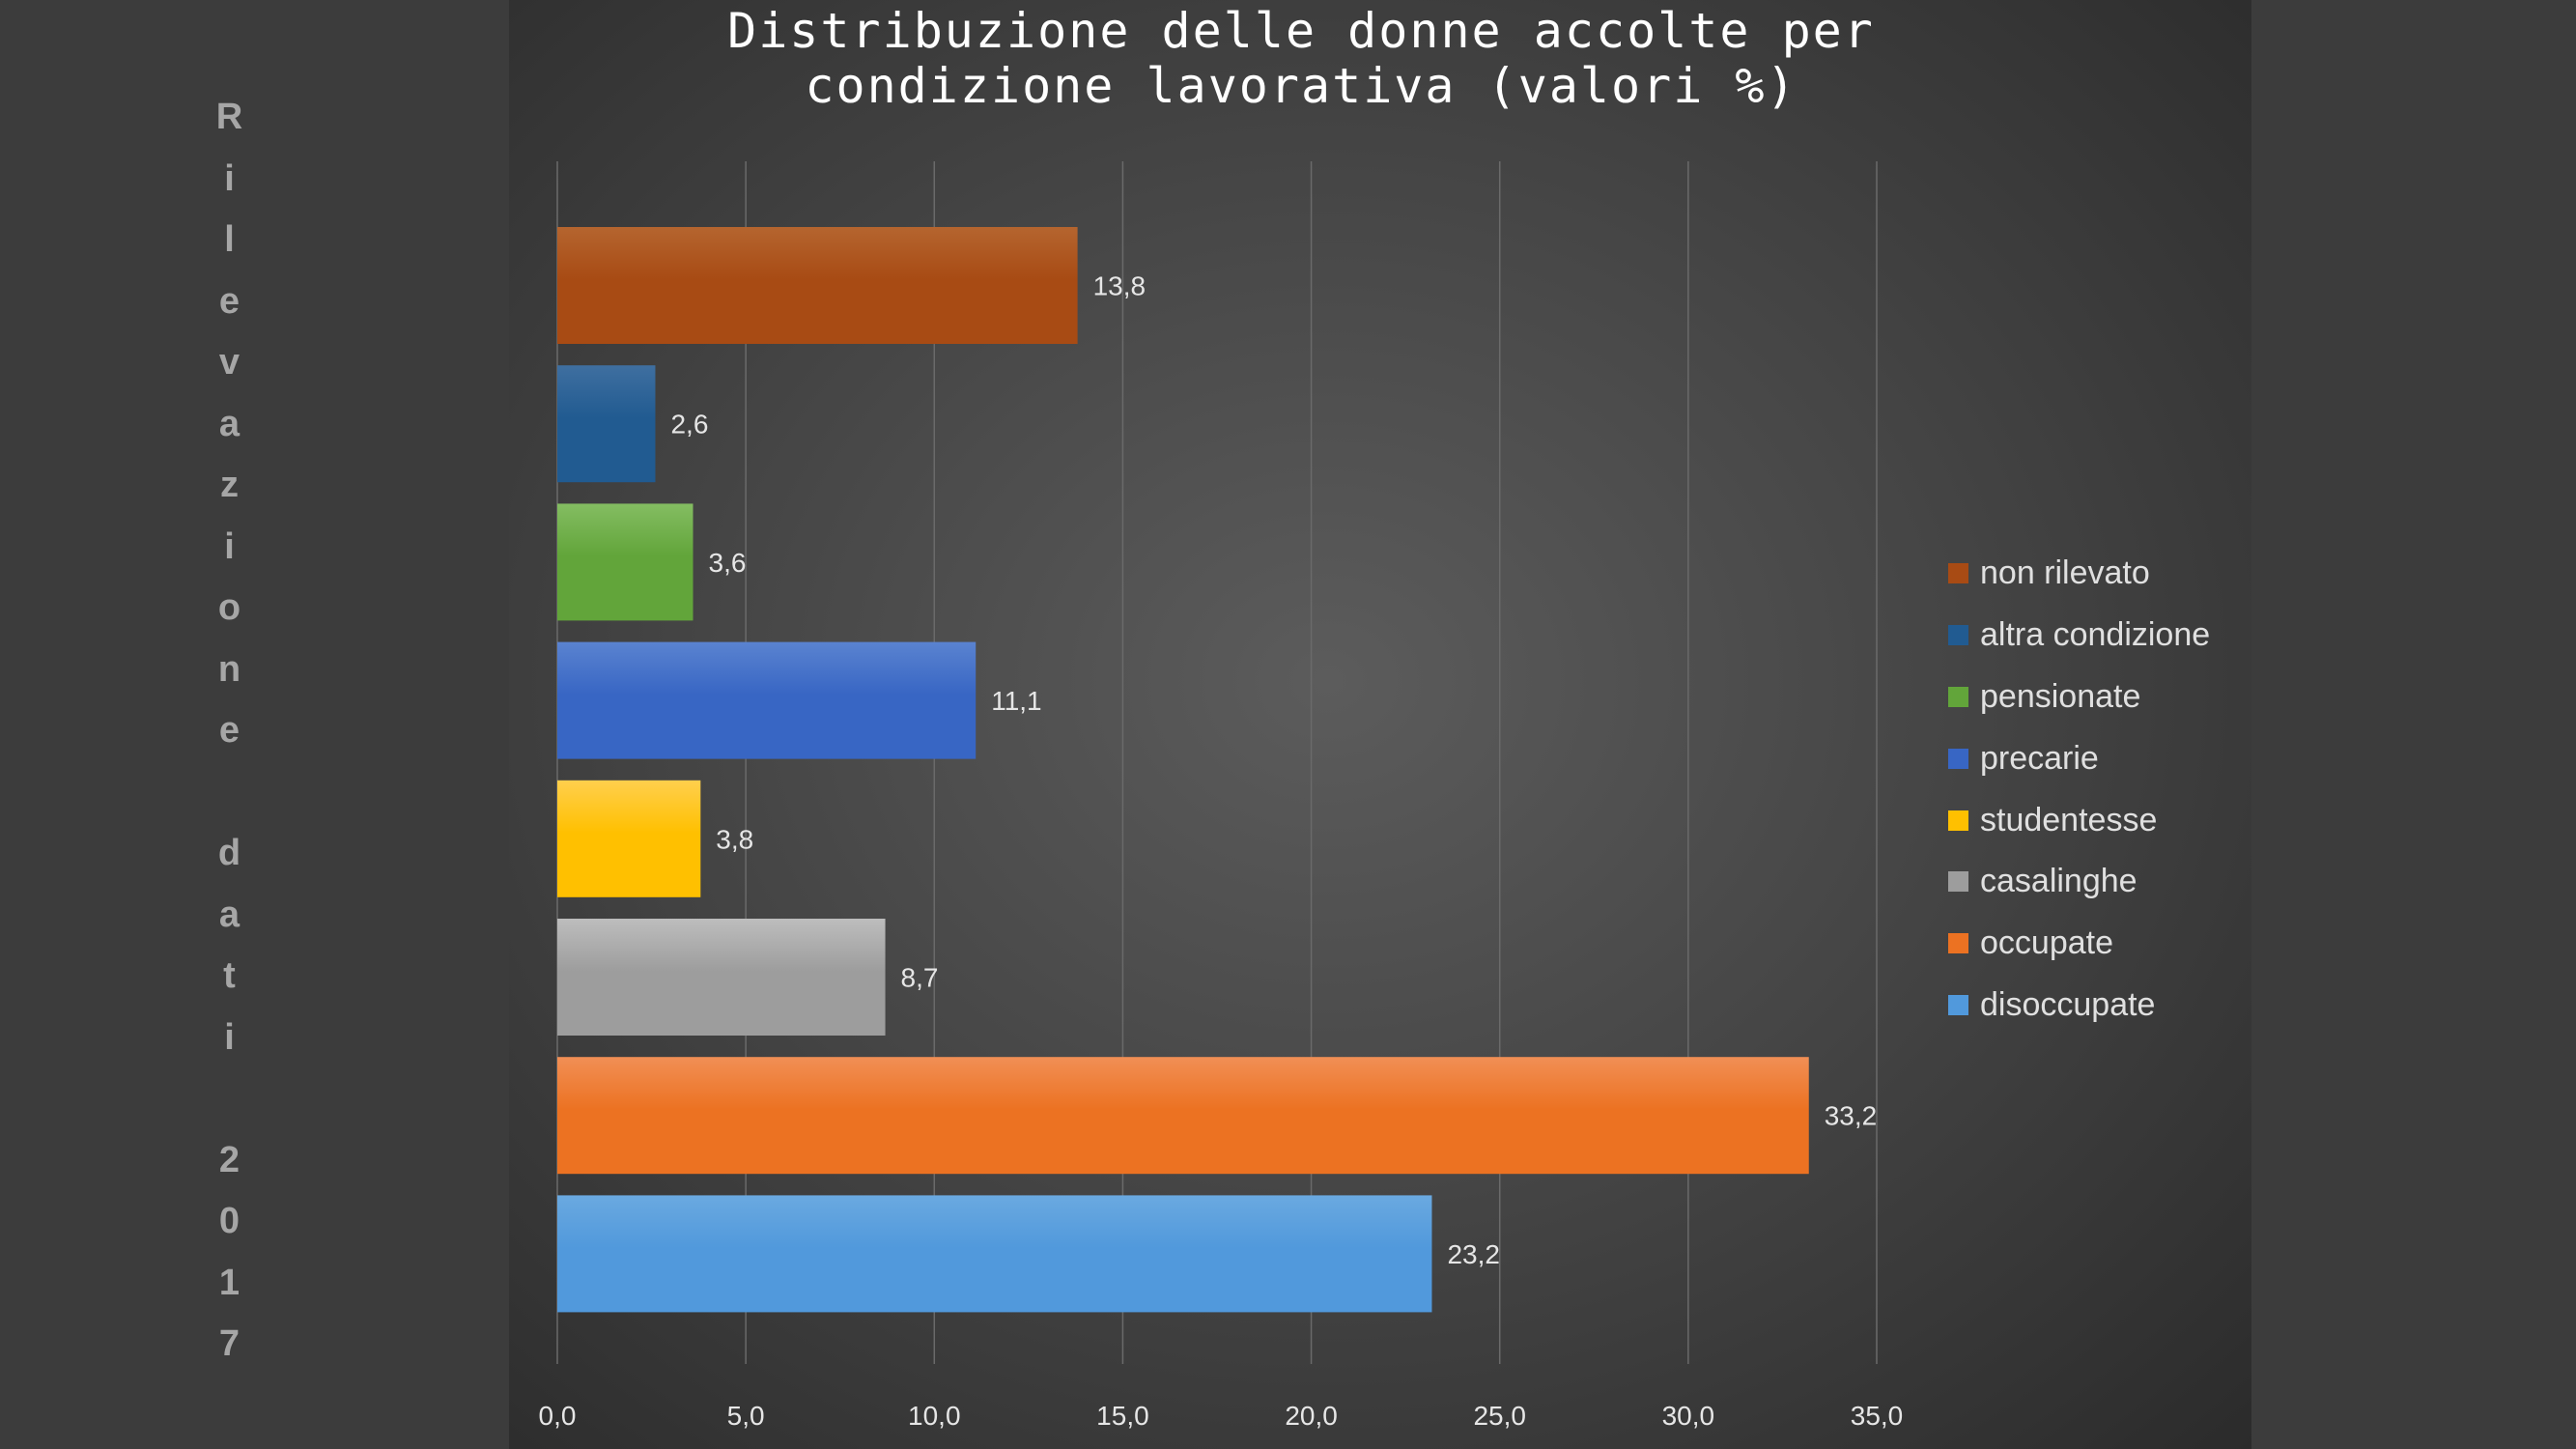 This screenshot has width=2576, height=1449. I want to click on value-label: 13,8, so click(1119, 286).